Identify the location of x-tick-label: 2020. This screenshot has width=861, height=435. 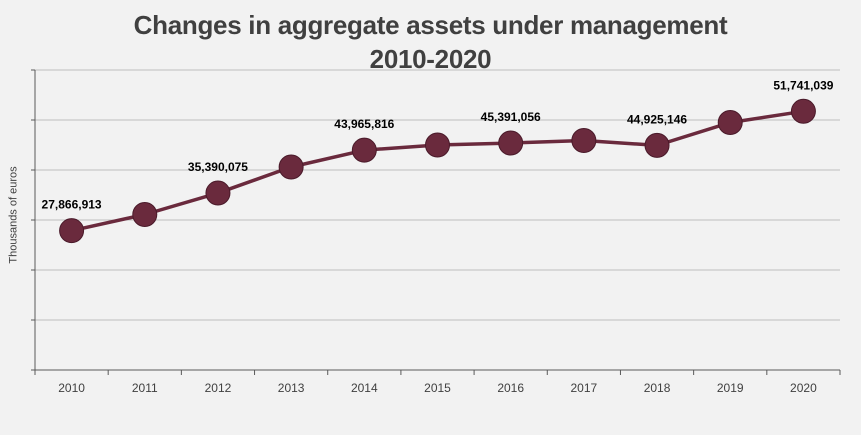
(803, 388).